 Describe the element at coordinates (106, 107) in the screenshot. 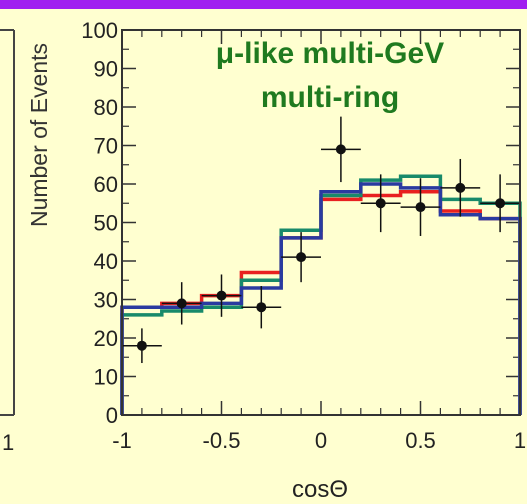

I see `y-tick-label: 80` at that location.